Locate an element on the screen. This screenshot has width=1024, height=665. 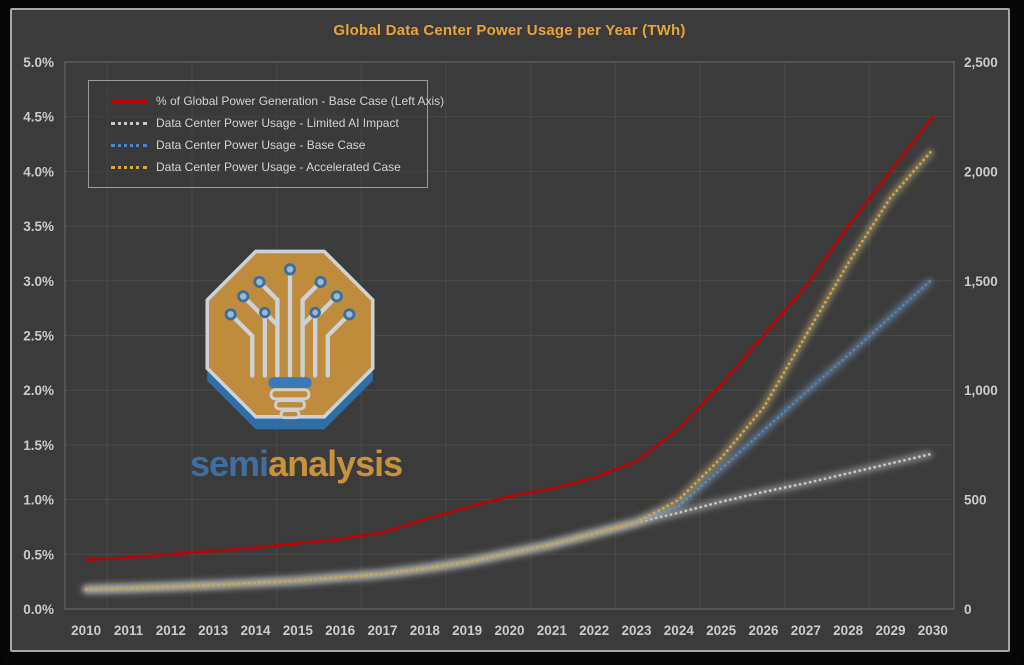
x-axis-tick-label: 2018 is located at coordinates (425, 630).